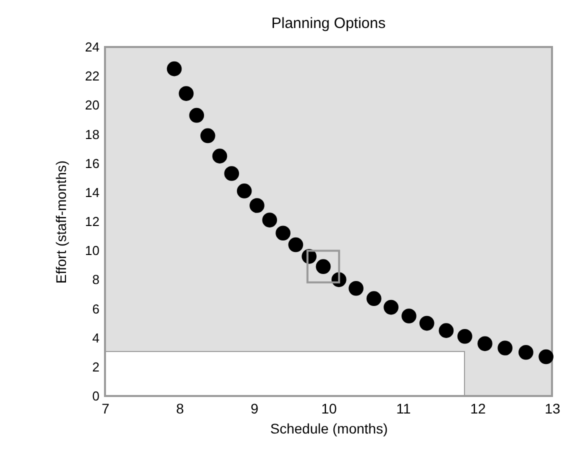  I want to click on x-tick-label: 11, so click(403, 408).